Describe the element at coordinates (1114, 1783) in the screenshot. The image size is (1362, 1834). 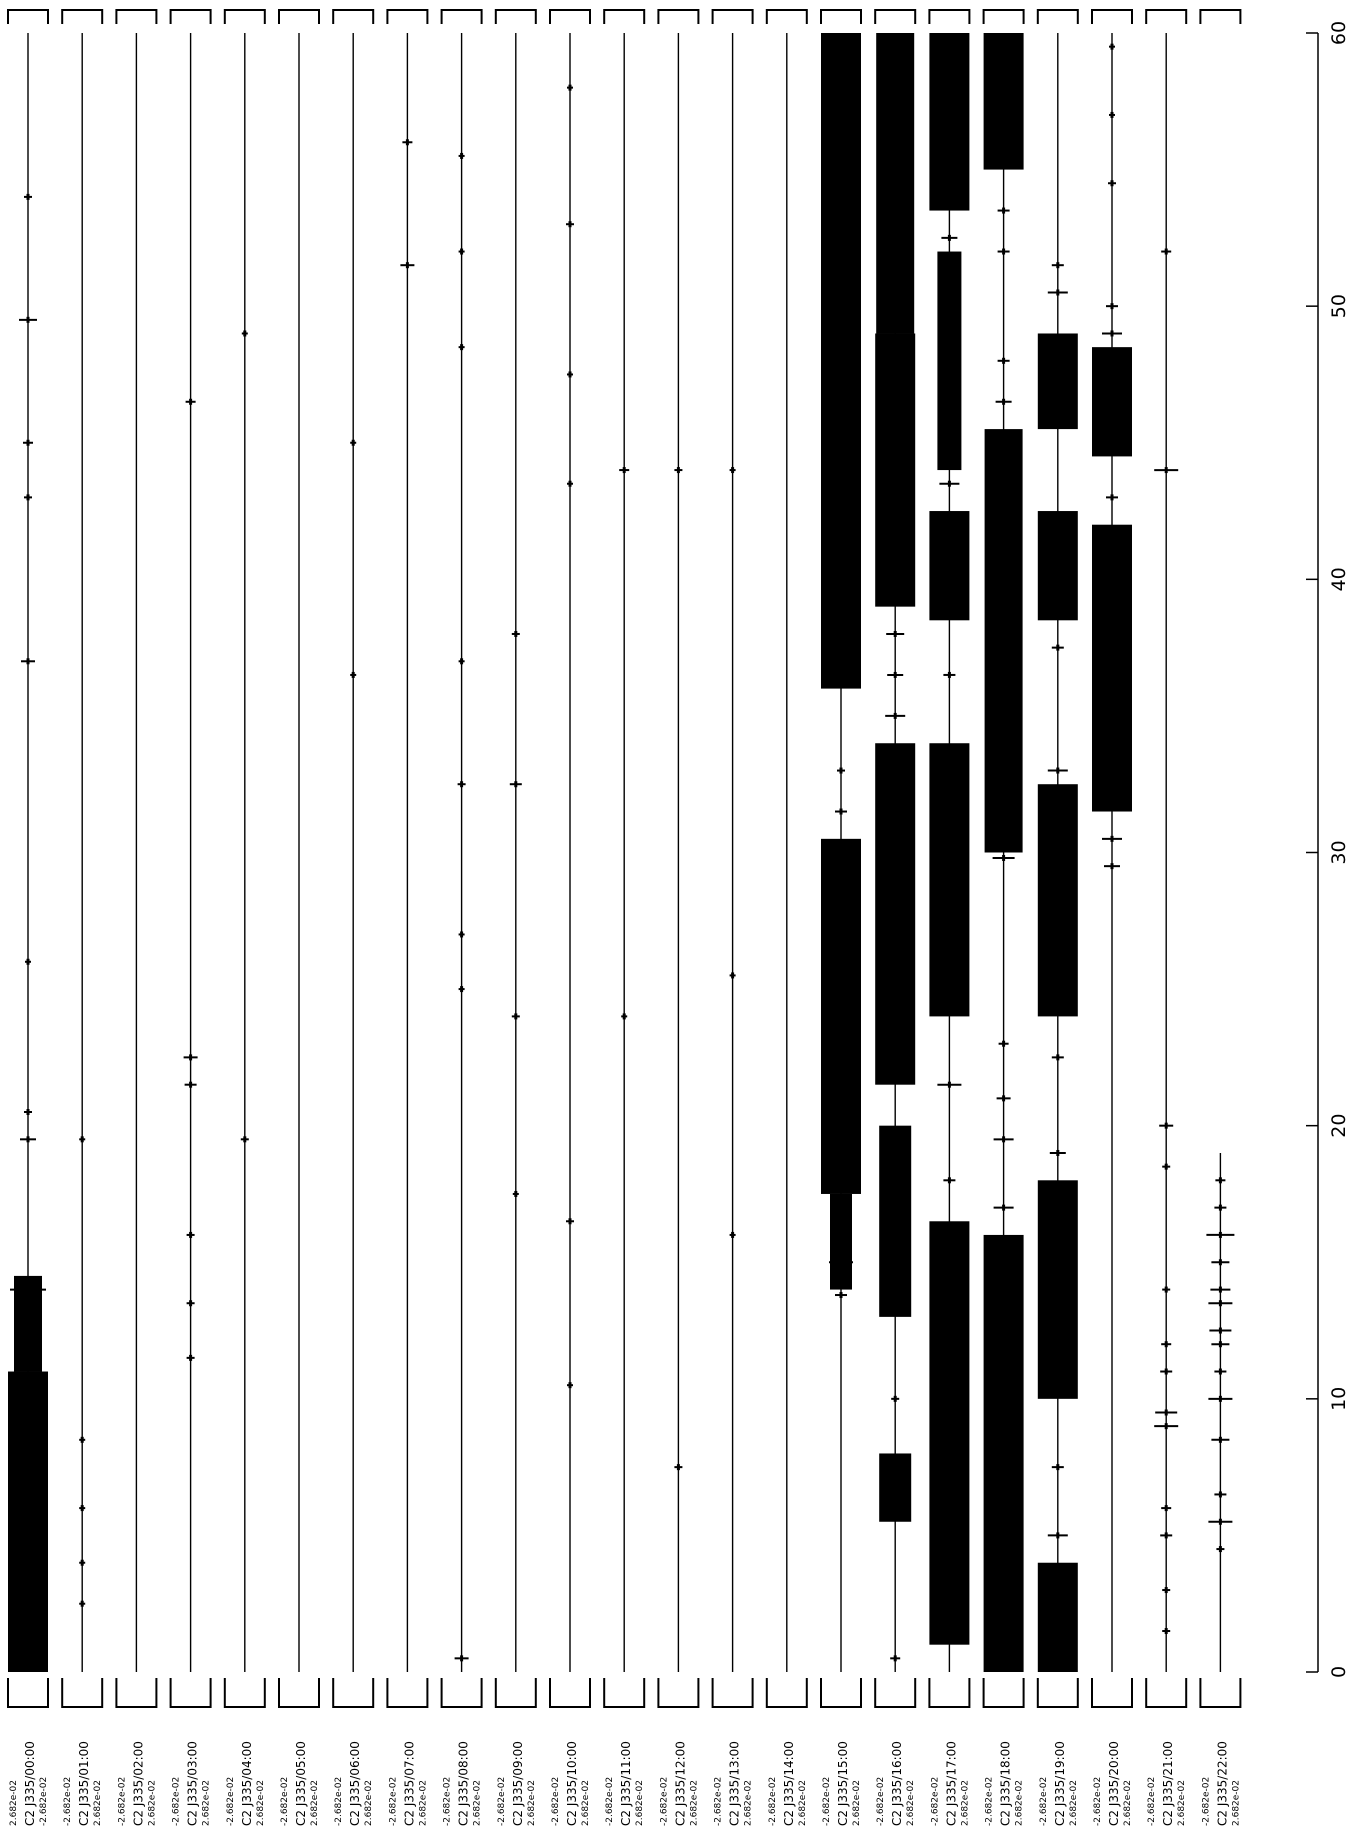
I see `trace-label: C2 J335/20:00` at that location.